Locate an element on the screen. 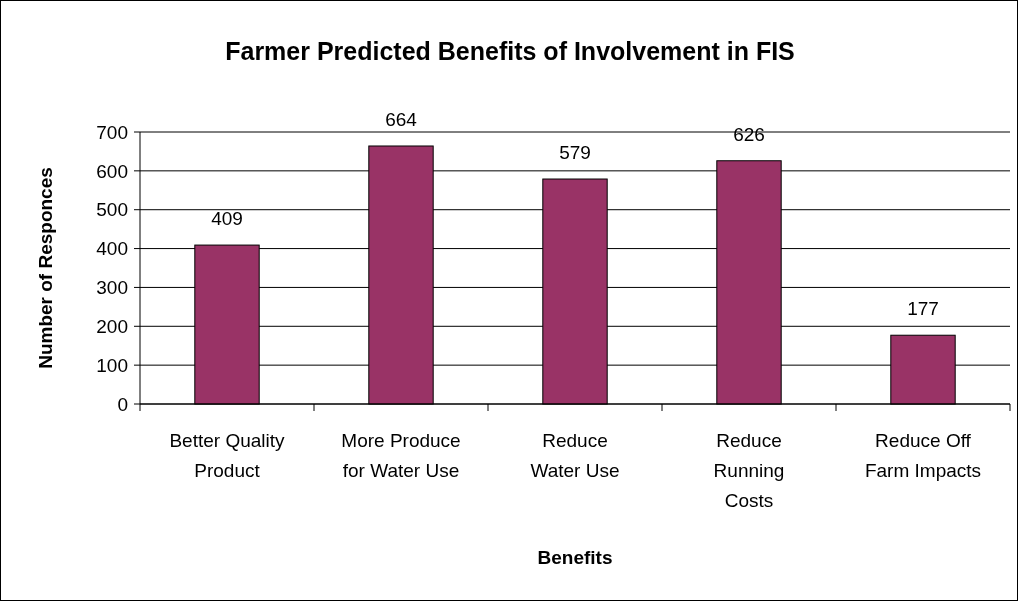 The height and width of the screenshot is (601, 1018). y-tick-label: 700 is located at coordinates (112, 132).